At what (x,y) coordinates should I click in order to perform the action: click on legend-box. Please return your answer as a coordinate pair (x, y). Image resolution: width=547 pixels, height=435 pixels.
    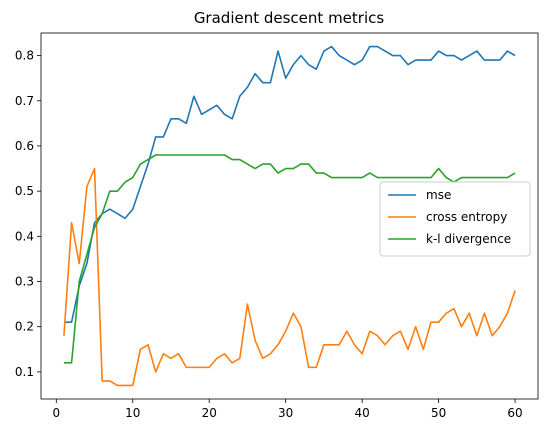
    Looking at the image, I should click on (455, 219).